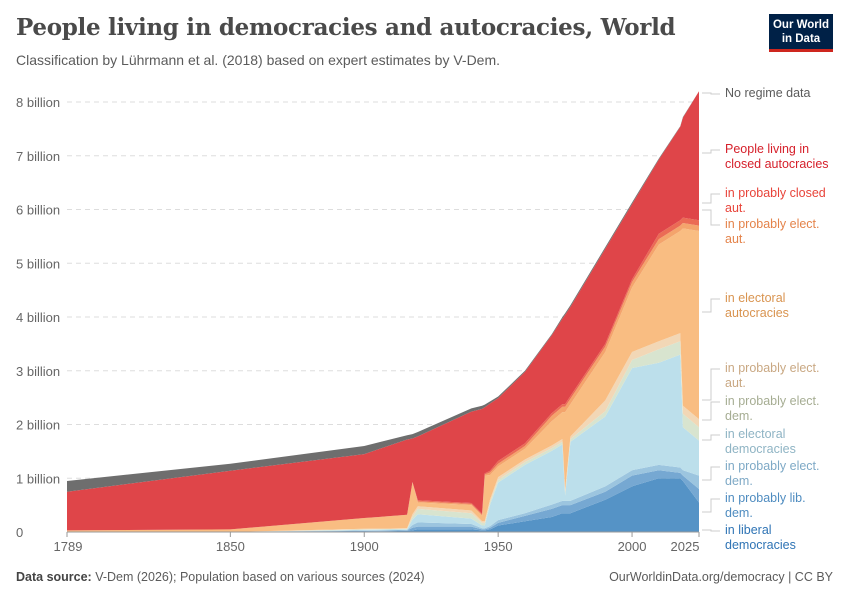 The height and width of the screenshot is (600, 850). I want to click on y-tick-label: 1 billion, so click(38, 478).